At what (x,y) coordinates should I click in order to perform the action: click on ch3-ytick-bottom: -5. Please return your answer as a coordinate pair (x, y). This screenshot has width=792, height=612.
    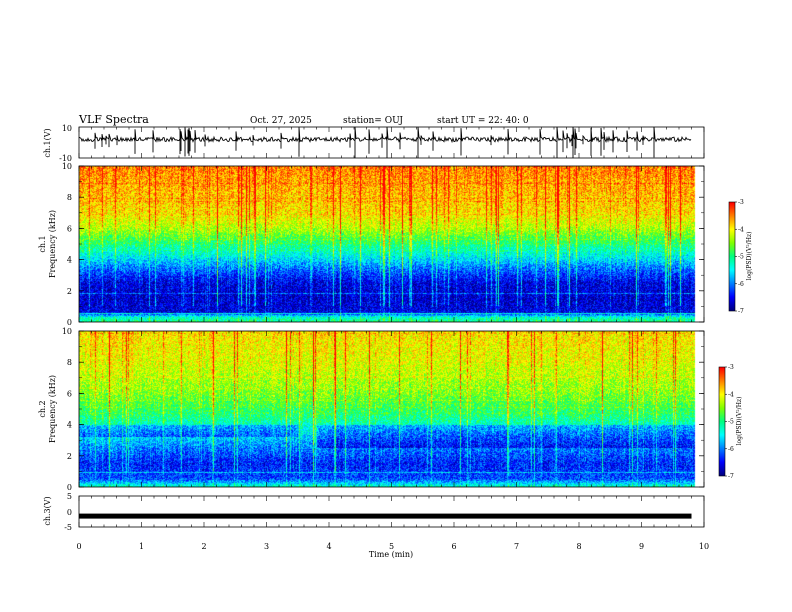
    Looking at the image, I should click on (68, 527).